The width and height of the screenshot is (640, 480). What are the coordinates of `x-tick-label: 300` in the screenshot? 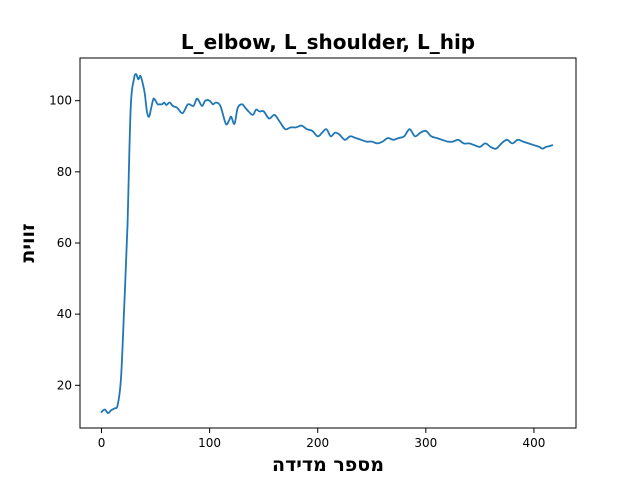 It's located at (425, 443).